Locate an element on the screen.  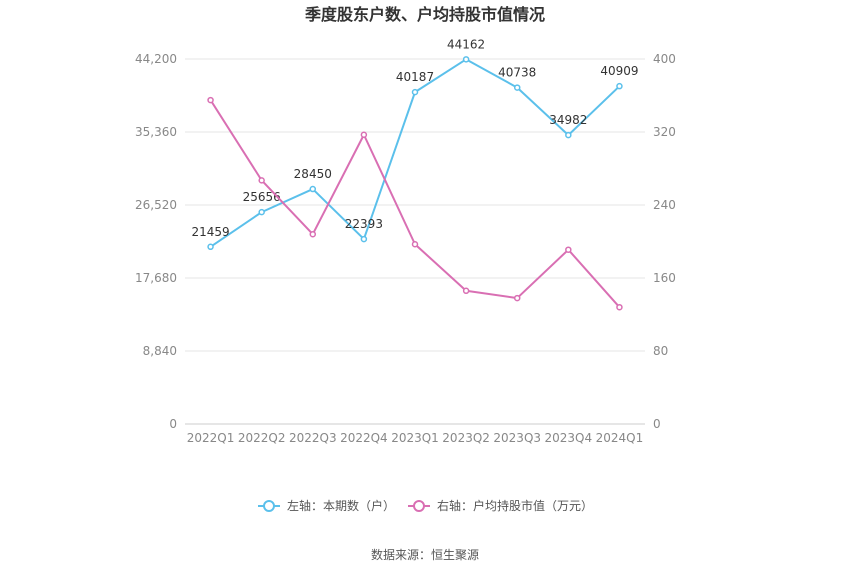
left-tick-label: 26,520 is located at coordinates (156, 205).